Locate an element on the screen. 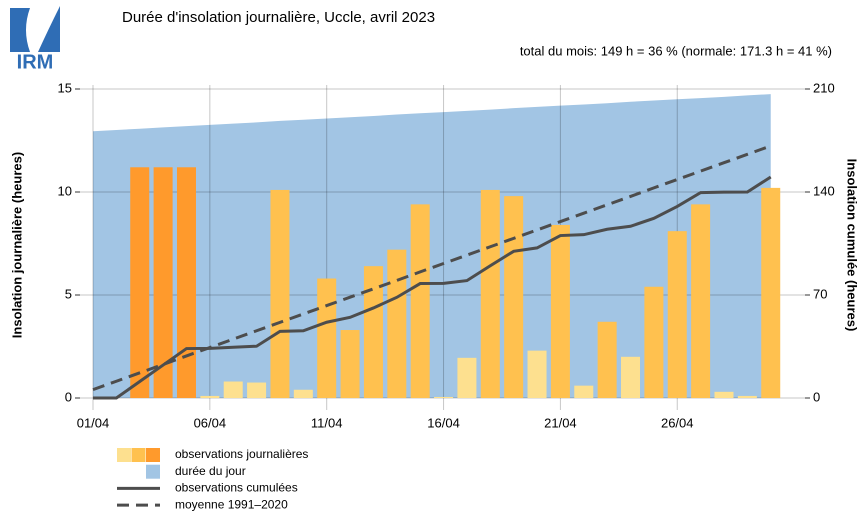  y-axis-title: Insolation journalière (heures) is located at coordinates (16, 245).